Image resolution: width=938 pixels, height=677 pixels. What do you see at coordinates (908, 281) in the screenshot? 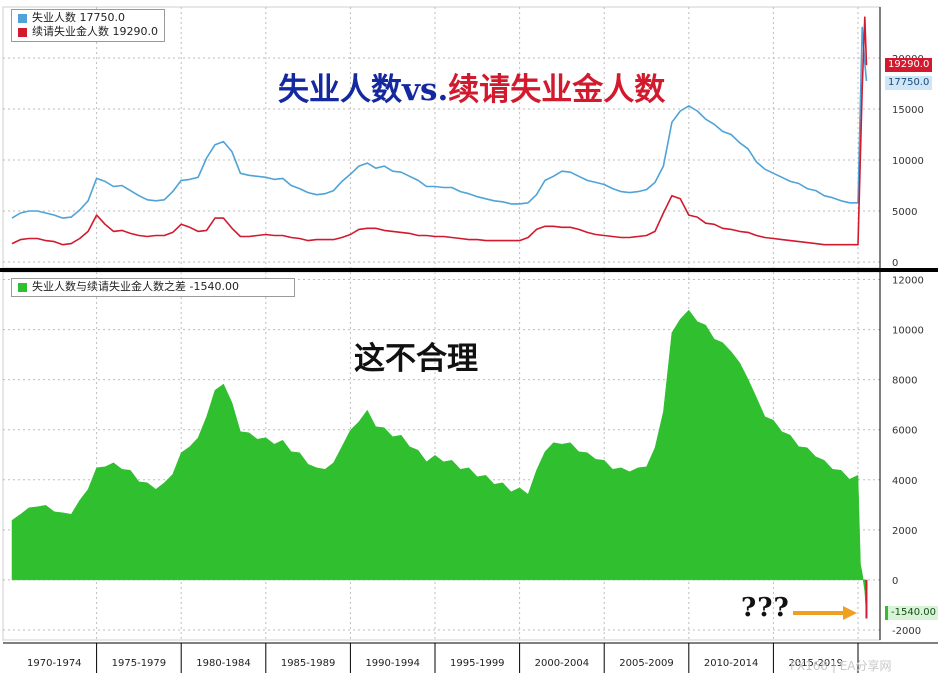
I see `bottom-y-tick-label: 12000` at bounding box center [908, 281].